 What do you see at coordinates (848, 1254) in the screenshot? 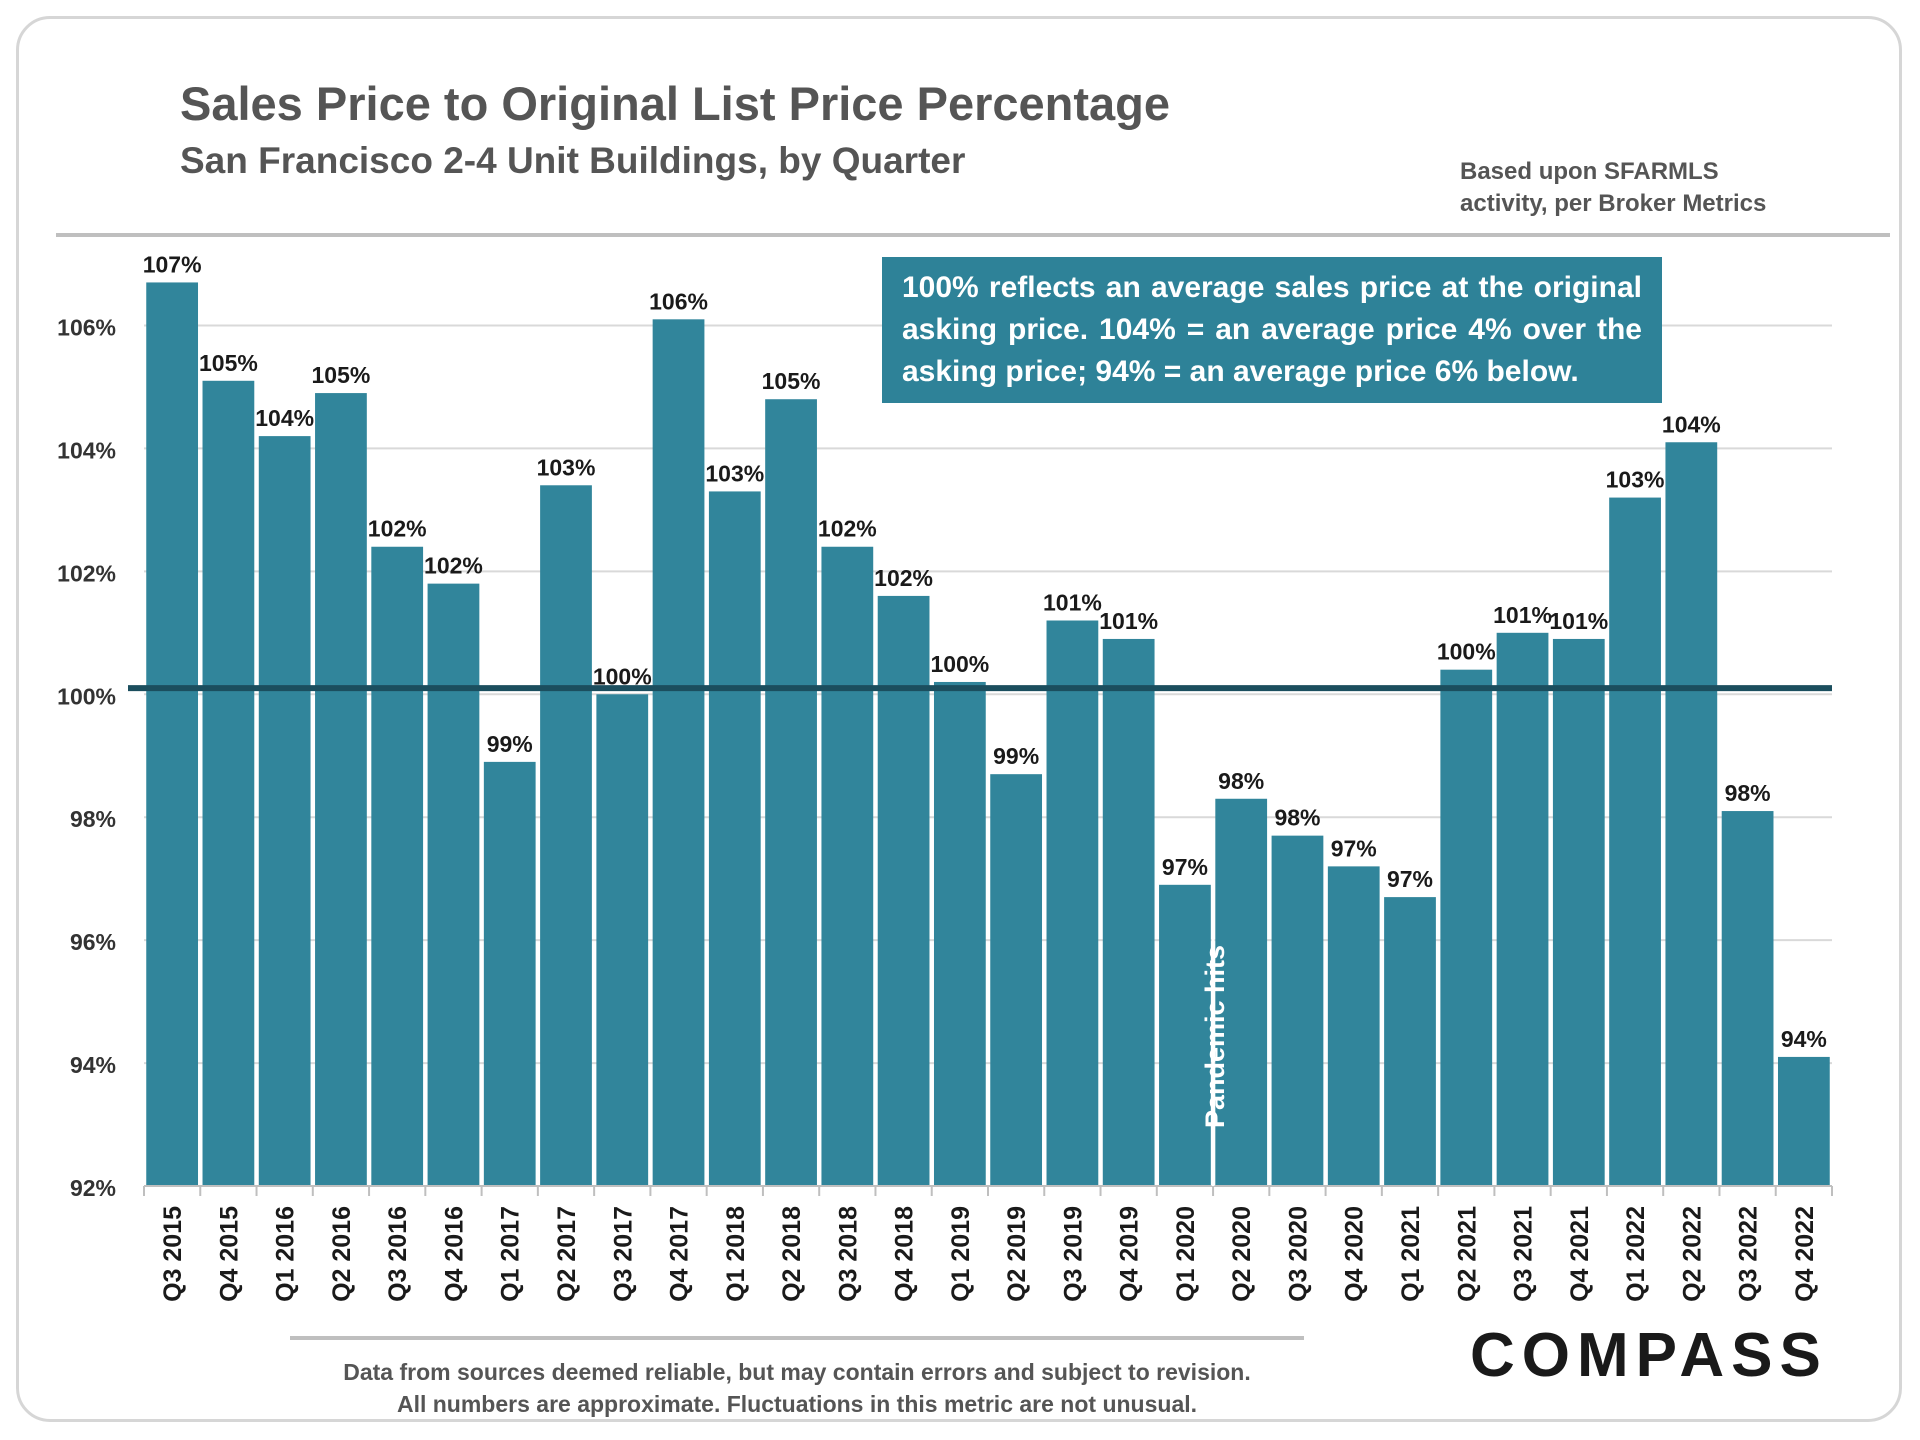
I see `x-tick-label: Q3 2018` at bounding box center [848, 1254].